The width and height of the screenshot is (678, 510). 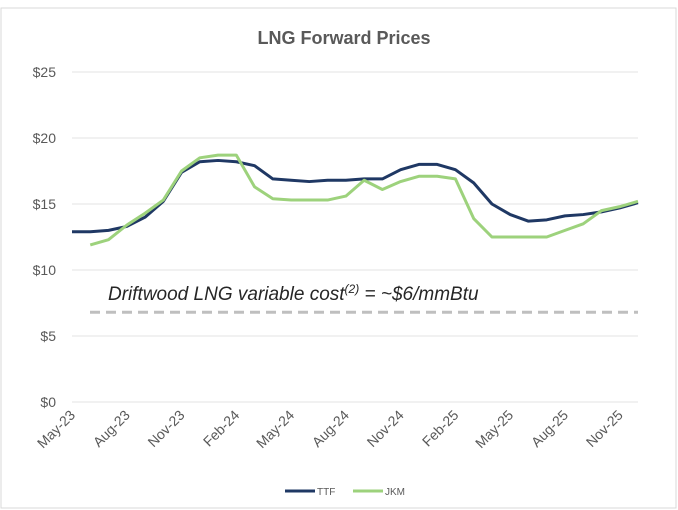 What do you see at coordinates (48, 336) in the screenshot?
I see `y-tick-label: $5` at bounding box center [48, 336].